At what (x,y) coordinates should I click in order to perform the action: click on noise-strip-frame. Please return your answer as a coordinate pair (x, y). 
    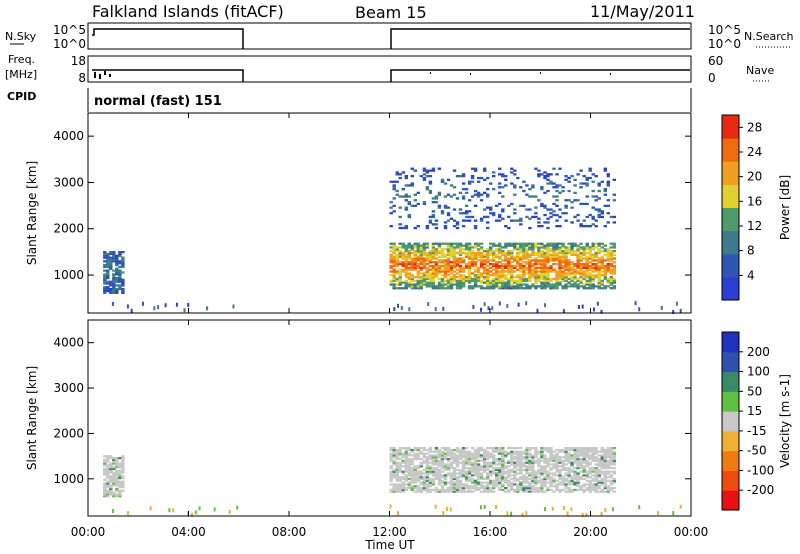
    Looking at the image, I should click on (389, 36).